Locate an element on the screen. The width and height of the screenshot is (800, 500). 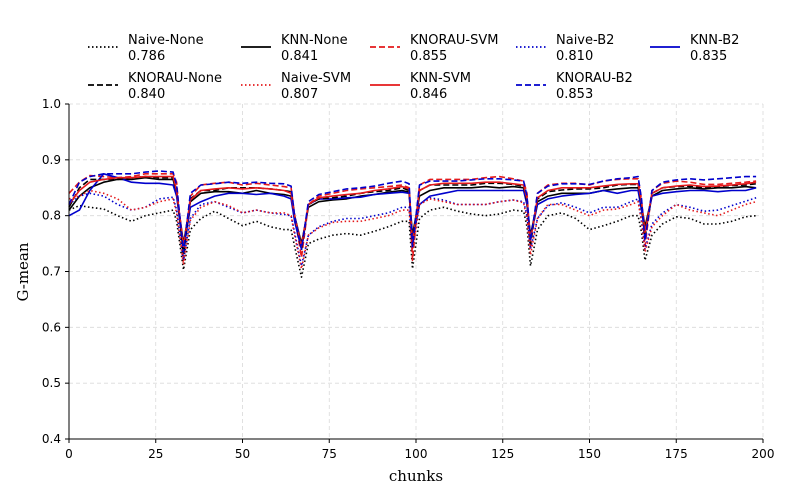
y-tick-label: 0.8 is located at coordinates (51, 216).